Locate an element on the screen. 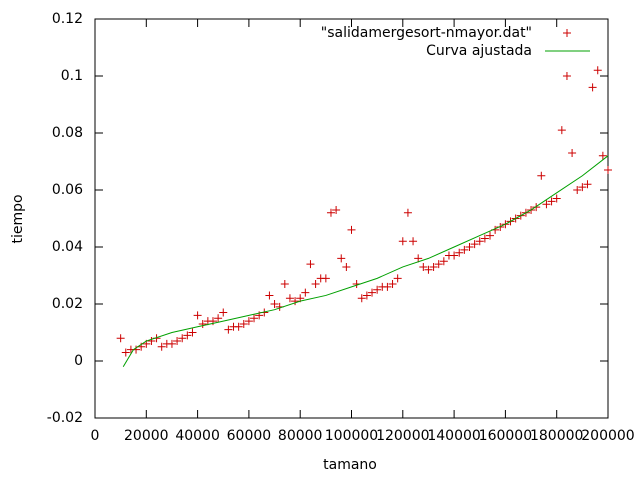  x-tick-label: 140000 is located at coordinates (453, 436).